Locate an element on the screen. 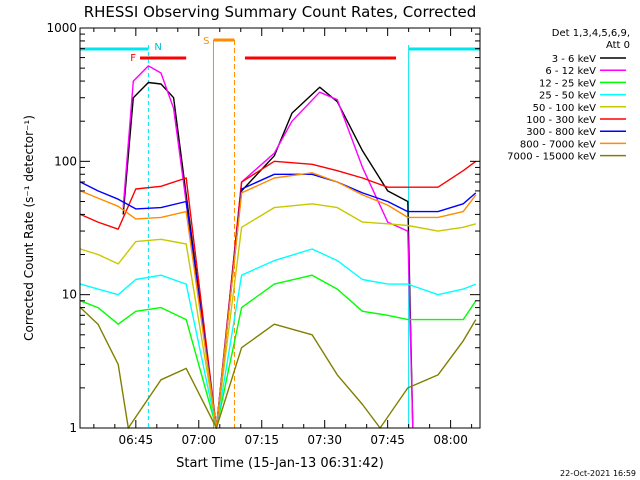  x-tick-label: 08:00 is located at coordinates (450, 440).